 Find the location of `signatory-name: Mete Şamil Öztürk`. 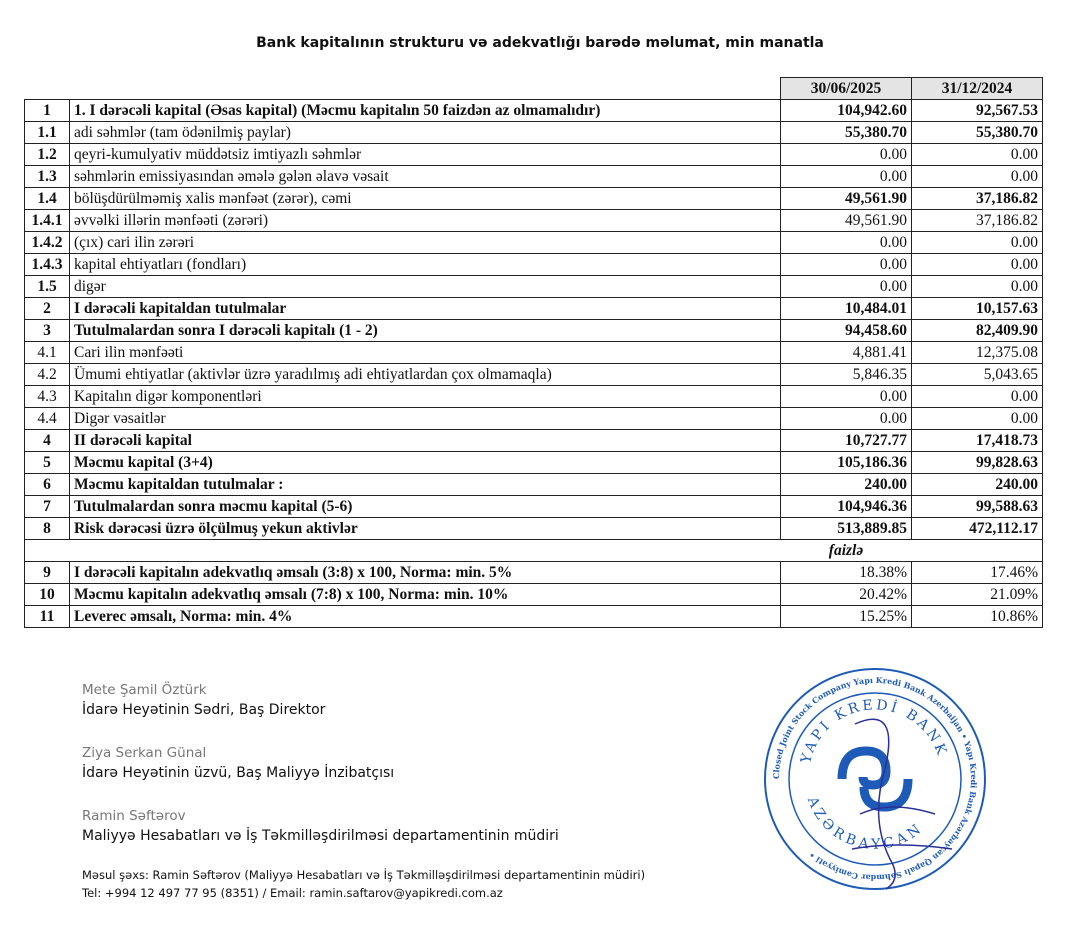

signatory-name: Mete Şamil Öztürk is located at coordinates (144, 690).